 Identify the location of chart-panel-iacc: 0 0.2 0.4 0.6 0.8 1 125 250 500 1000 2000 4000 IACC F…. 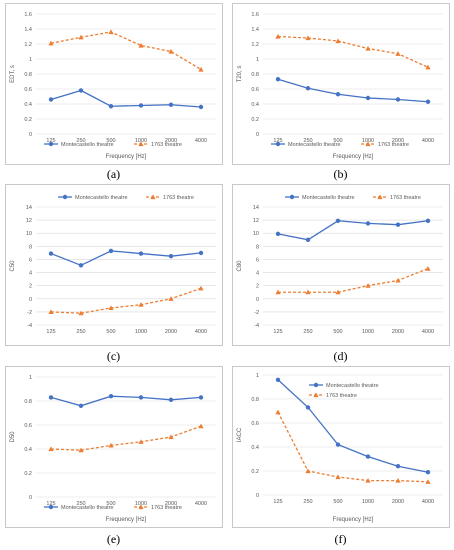
(341, 447).